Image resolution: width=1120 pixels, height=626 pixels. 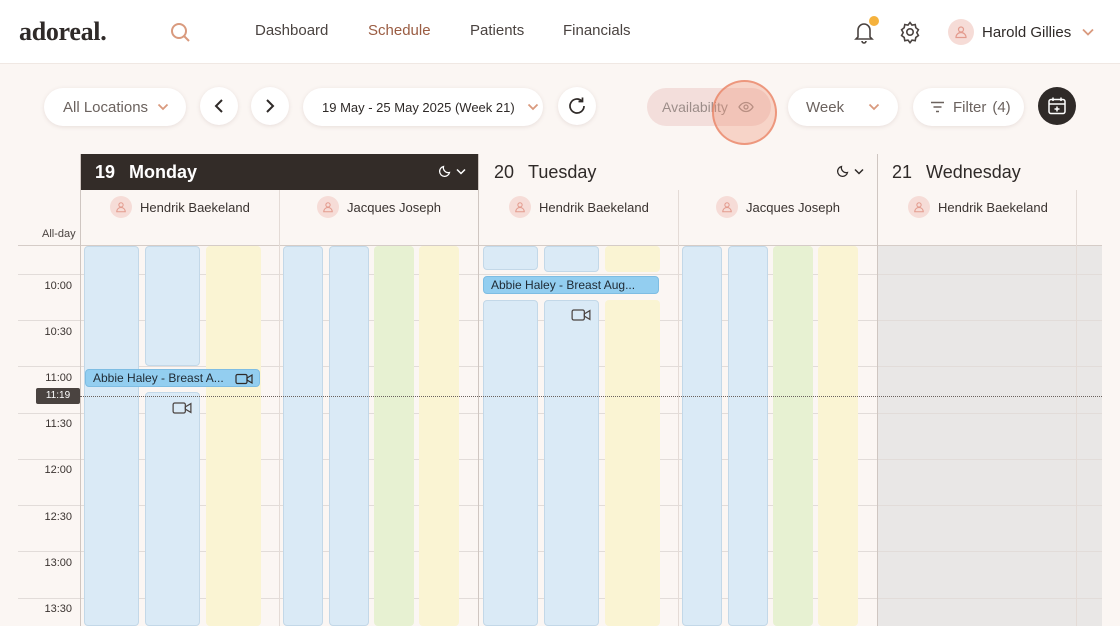 I want to click on current-time-badge: 11:19, so click(x=58, y=396).